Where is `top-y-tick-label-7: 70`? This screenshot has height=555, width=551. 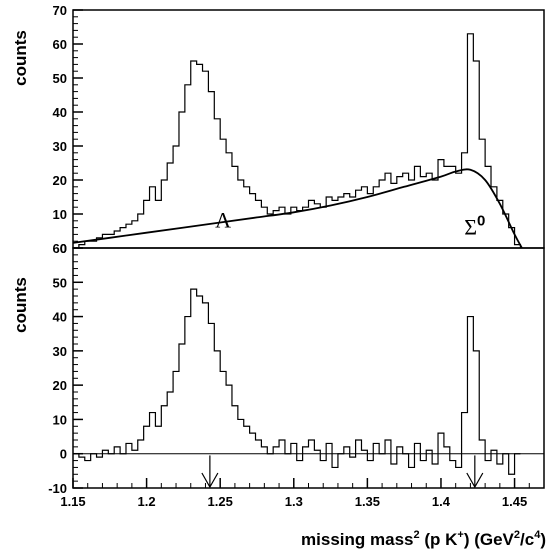 top-y-tick-label-7: 70 is located at coordinates (60, 10).